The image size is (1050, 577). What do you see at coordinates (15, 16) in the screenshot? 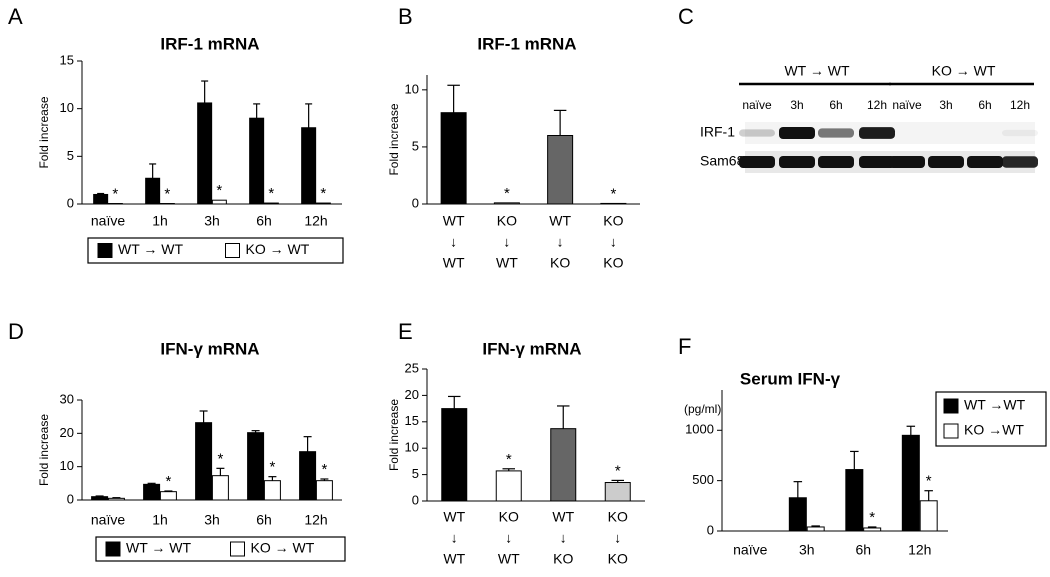
I see `panel-letter: A` at bounding box center [15, 16].